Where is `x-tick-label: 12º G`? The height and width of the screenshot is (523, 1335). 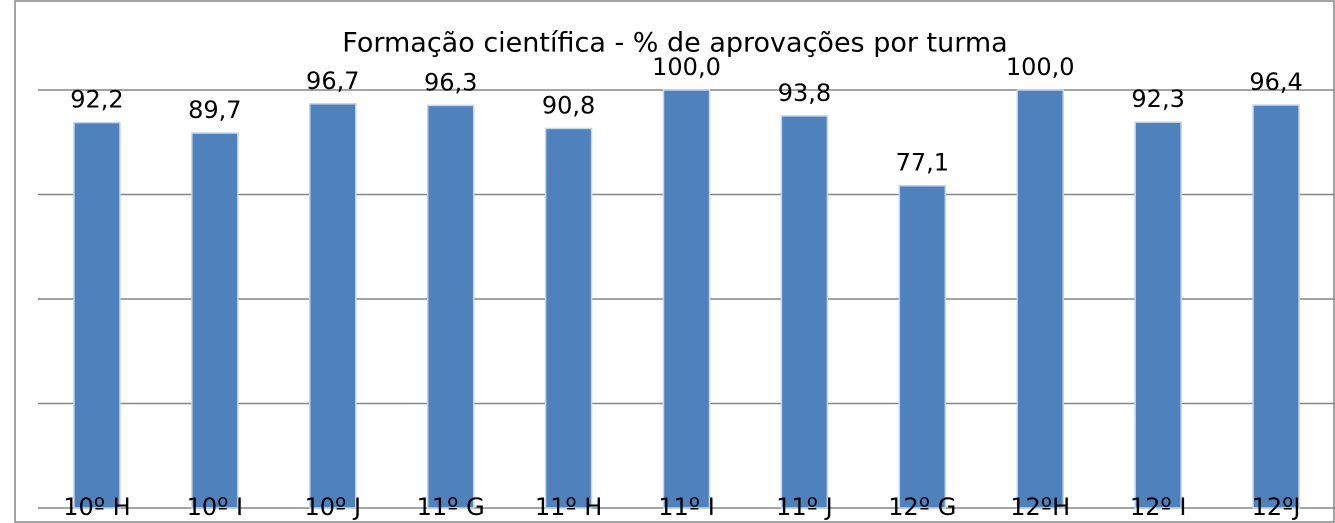 x-tick-label: 12º G is located at coordinates (922, 507).